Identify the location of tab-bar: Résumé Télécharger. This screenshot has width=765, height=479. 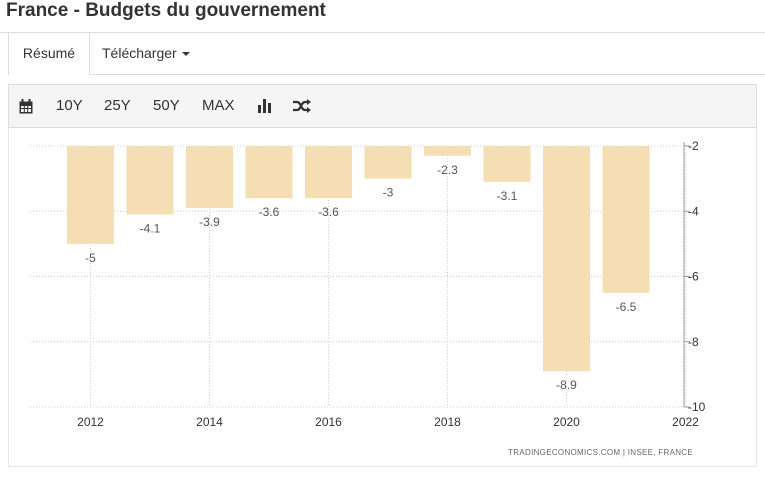
(386, 54).